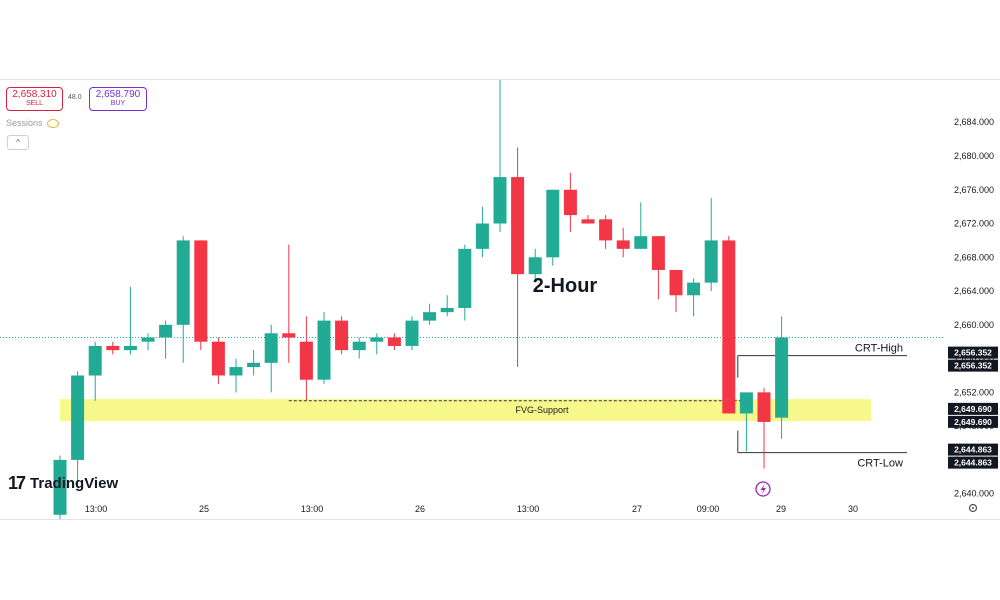 This screenshot has width=1000, height=600. I want to click on y-axis-tick-label: 2,668.000, so click(974, 257).